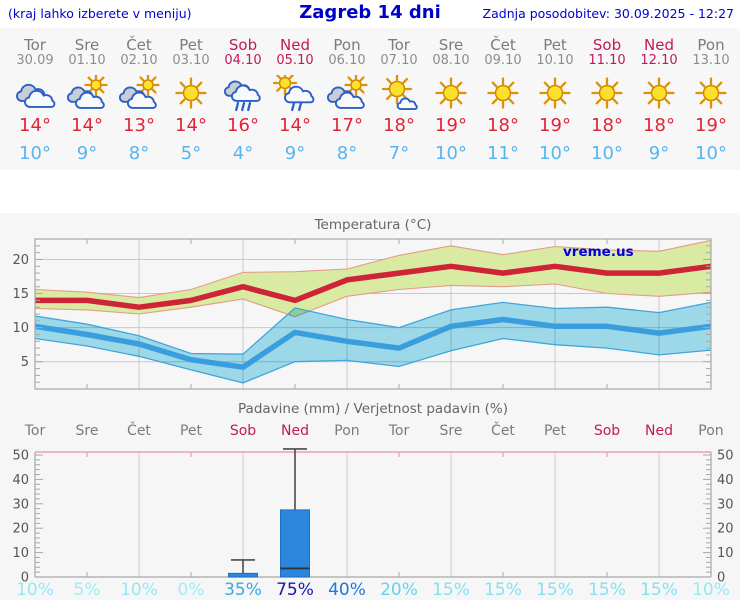 The height and width of the screenshot is (600, 740). What do you see at coordinates (346, 431) in the screenshot?
I see `precip-day-label: Pon` at bounding box center [346, 431].